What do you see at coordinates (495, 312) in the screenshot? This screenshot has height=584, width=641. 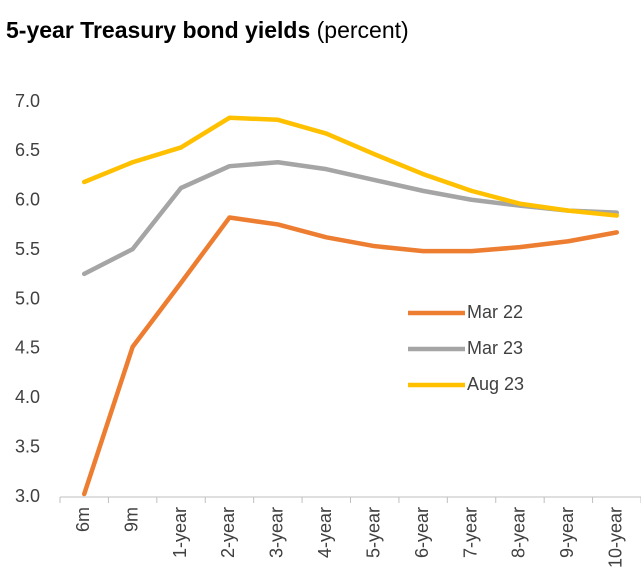 I see `legend-label: Mar 22` at bounding box center [495, 312].